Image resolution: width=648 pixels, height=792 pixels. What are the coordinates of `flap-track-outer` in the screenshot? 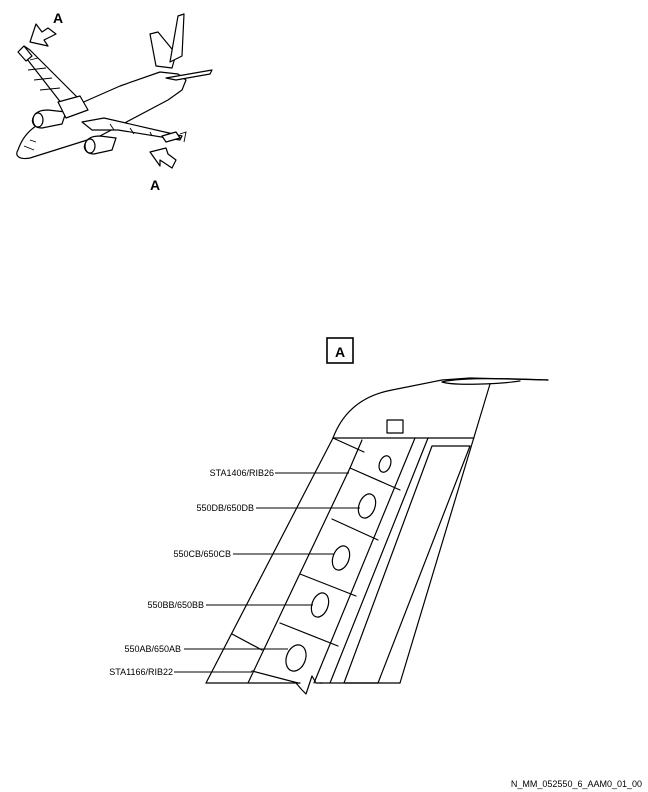 It's located at (379, 560).